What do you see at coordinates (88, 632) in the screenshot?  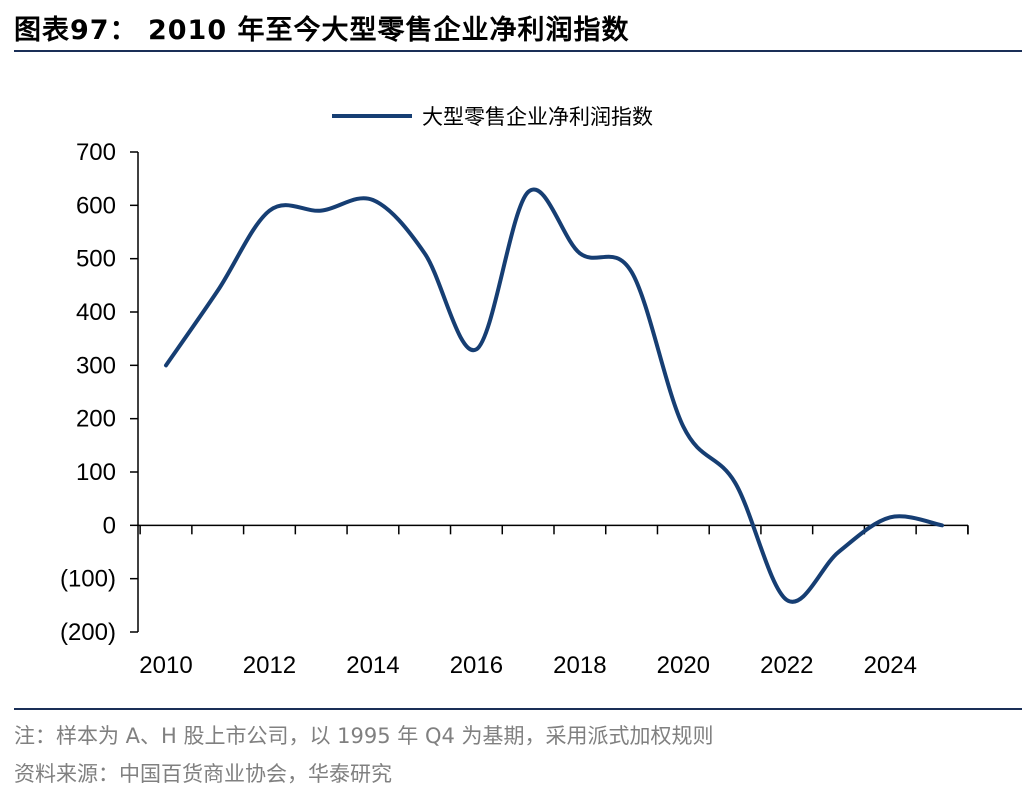 I see `y-tick-label: (200)` at bounding box center [88, 632].